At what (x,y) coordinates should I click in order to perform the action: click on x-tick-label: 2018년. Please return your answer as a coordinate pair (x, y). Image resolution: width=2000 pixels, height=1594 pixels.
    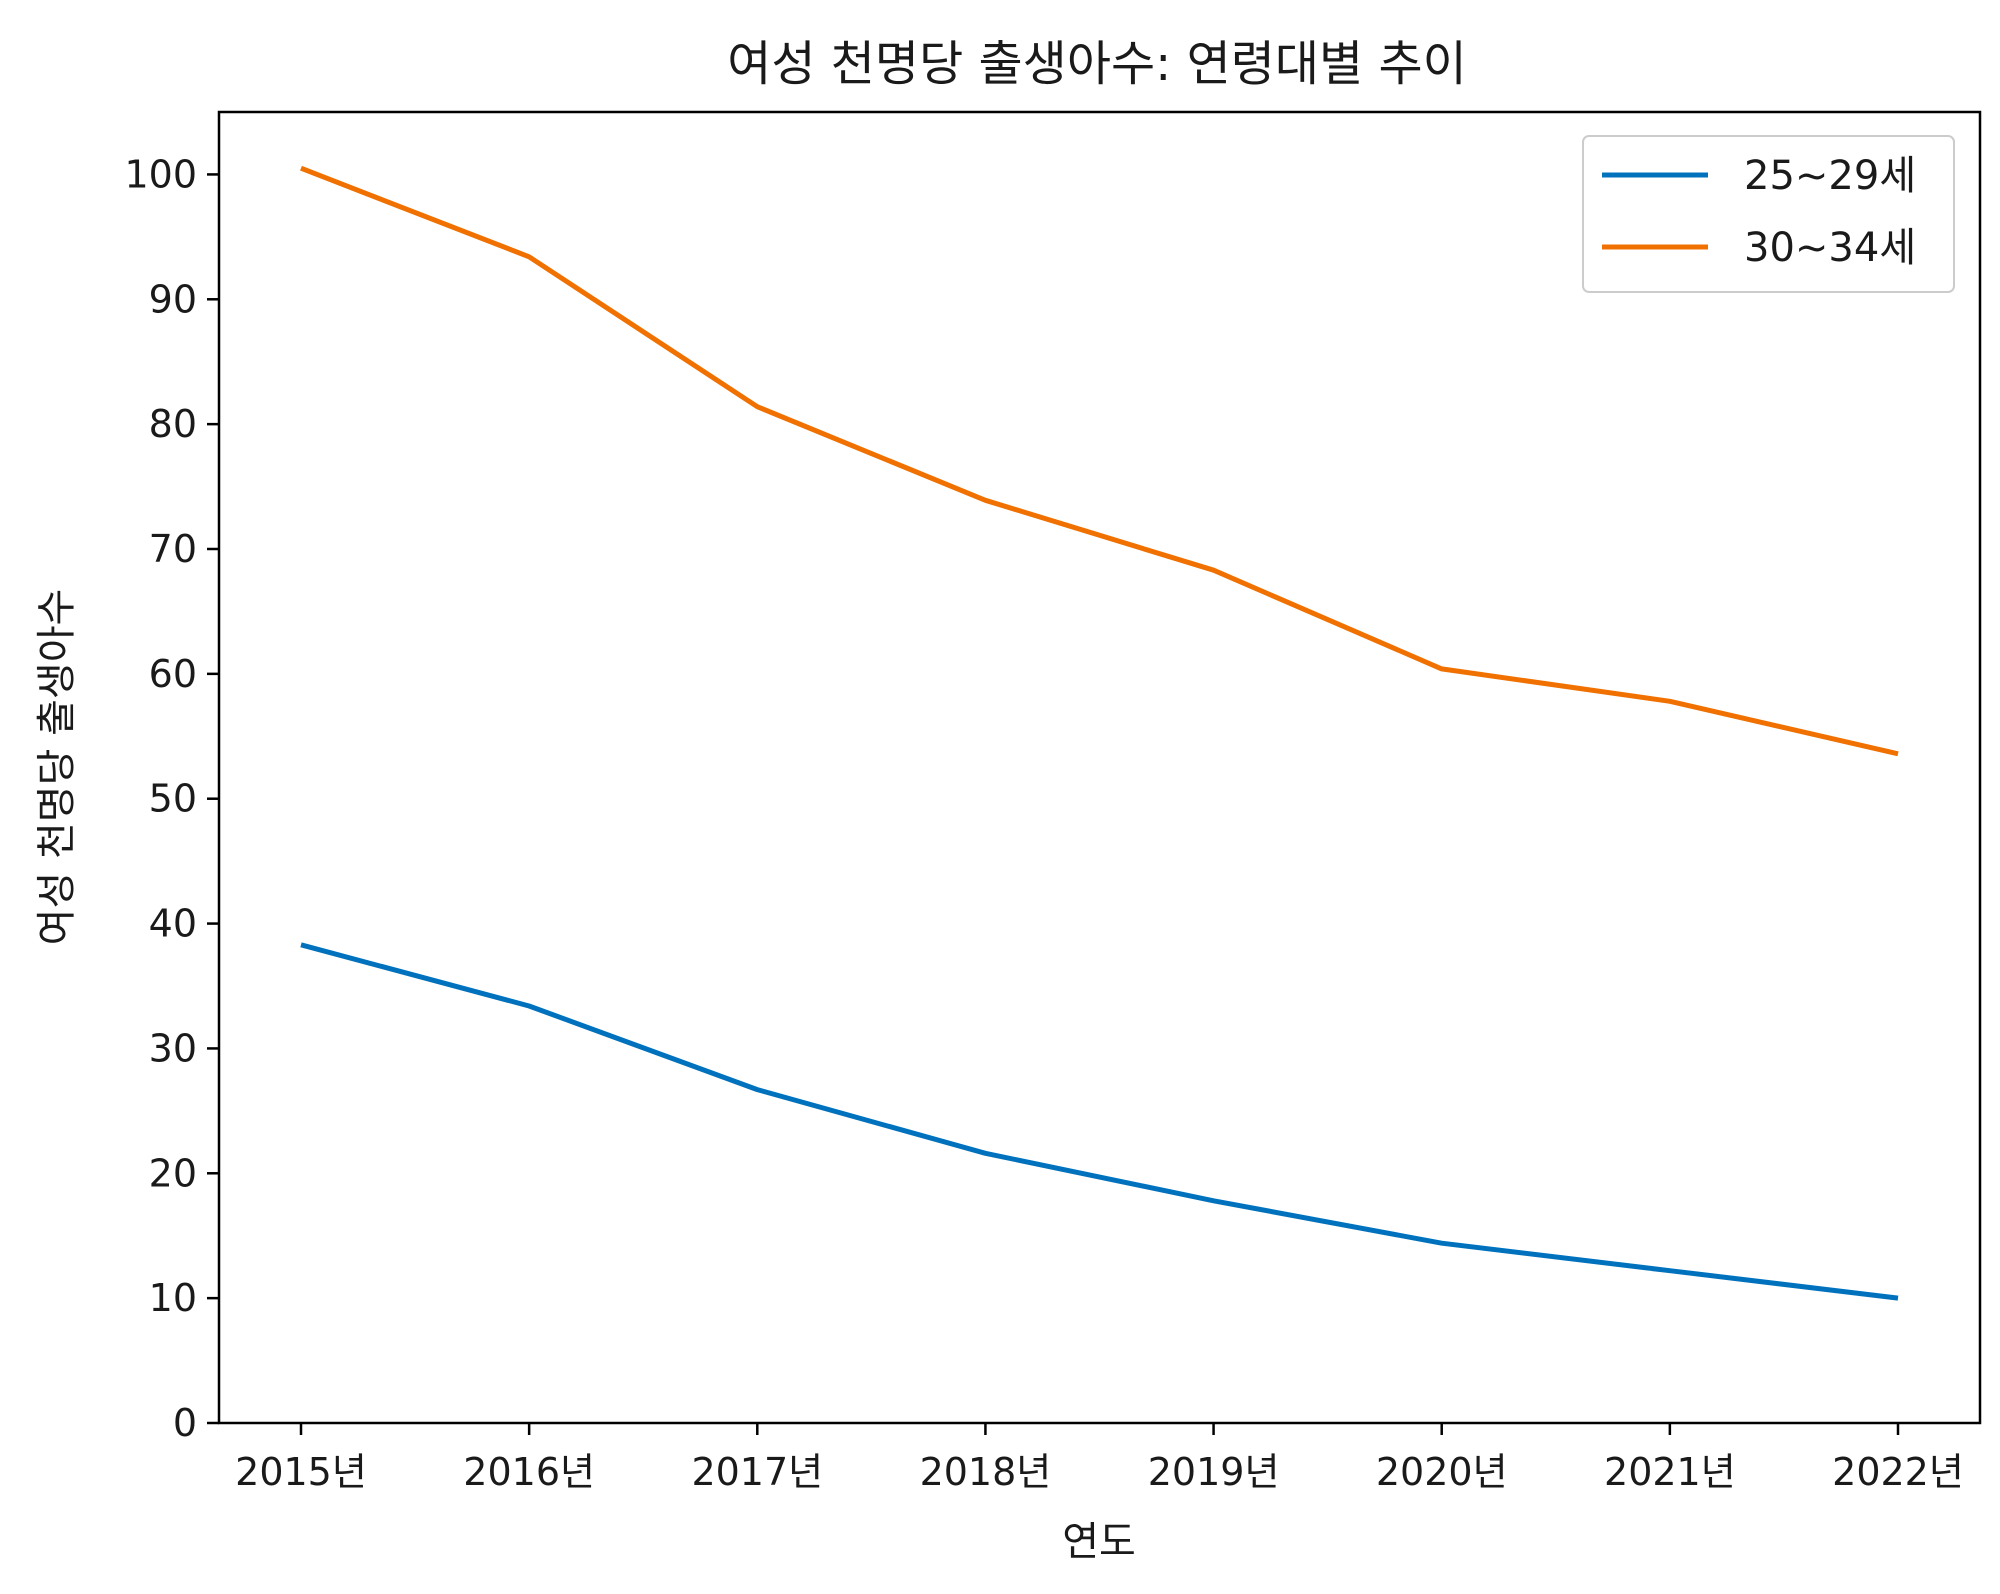
    Looking at the image, I should click on (986, 1472).